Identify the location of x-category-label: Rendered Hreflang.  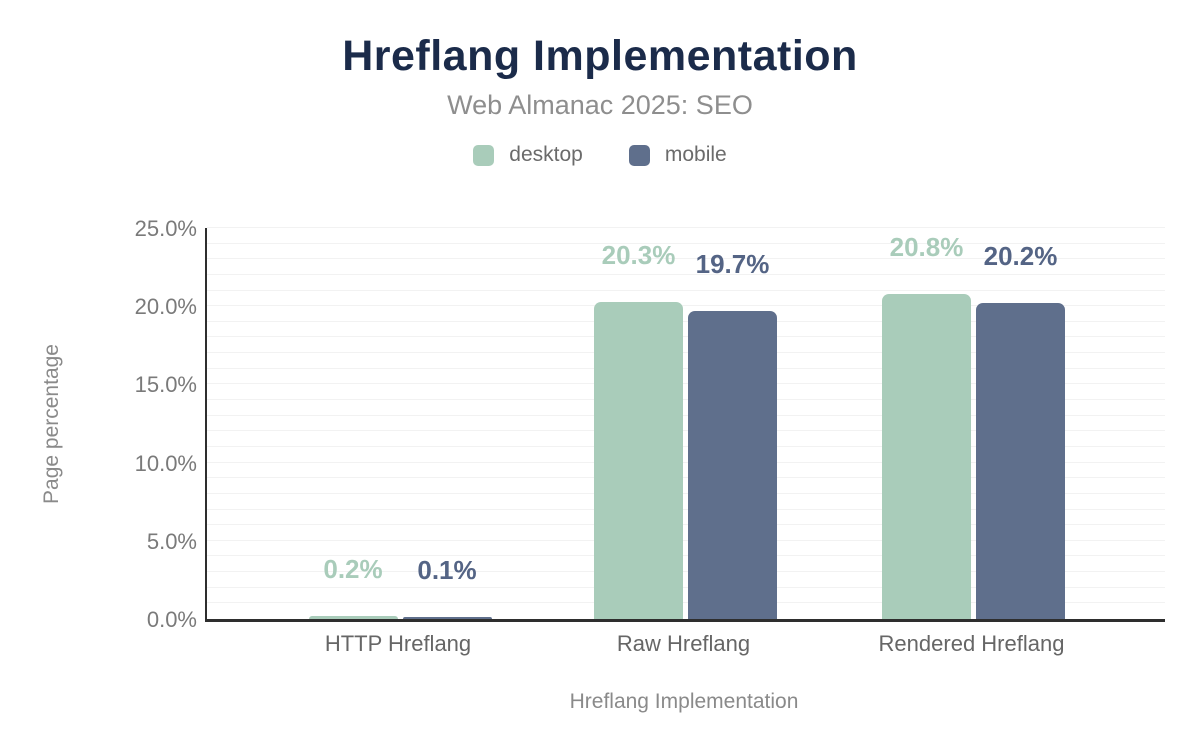
(971, 643).